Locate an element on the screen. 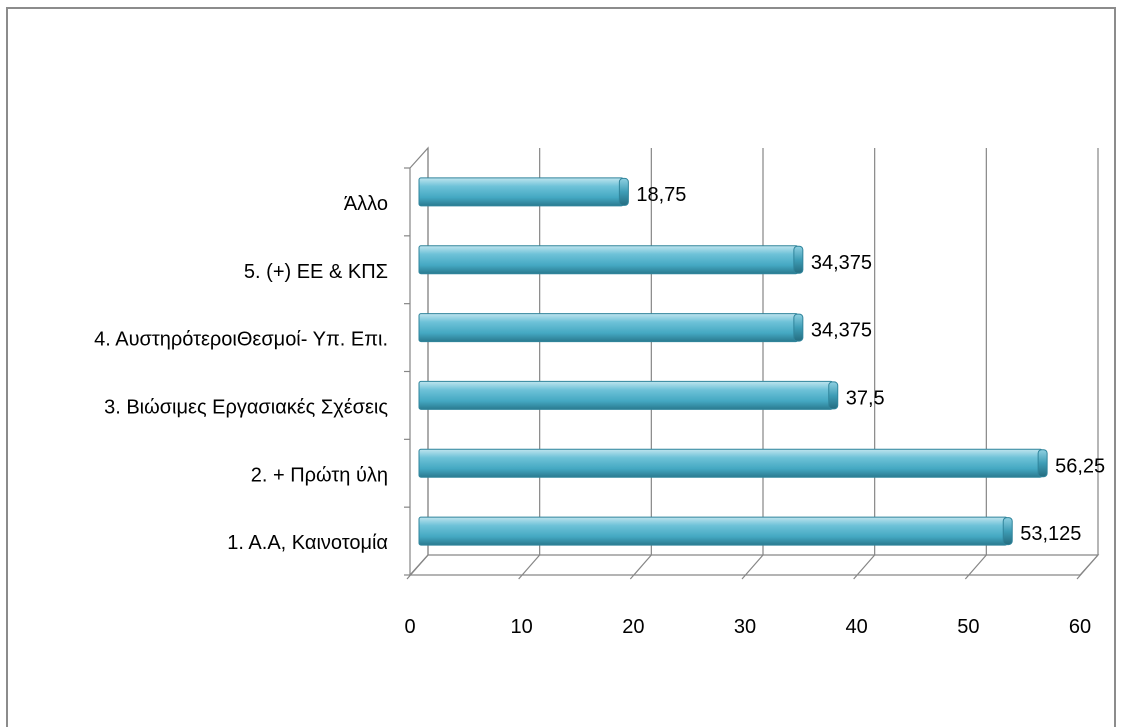  data-label-4: 37,5 is located at coordinates (865, 398).